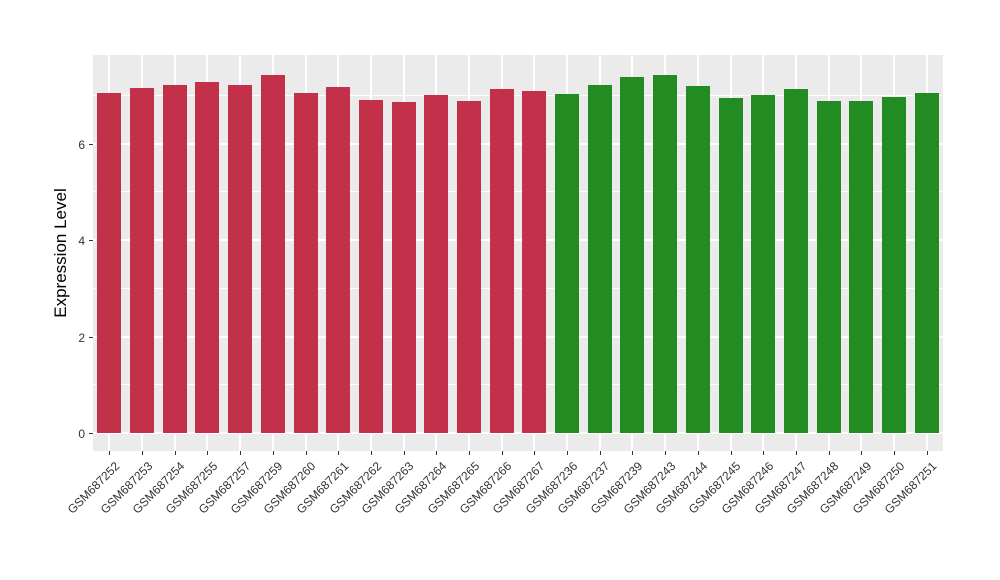 The width and height of the screenshot is (1000, 580). What do you see at coordinates (828, 267) in the screenshot?
I see `bar-GSM687248` at bounding box center [828, 267].